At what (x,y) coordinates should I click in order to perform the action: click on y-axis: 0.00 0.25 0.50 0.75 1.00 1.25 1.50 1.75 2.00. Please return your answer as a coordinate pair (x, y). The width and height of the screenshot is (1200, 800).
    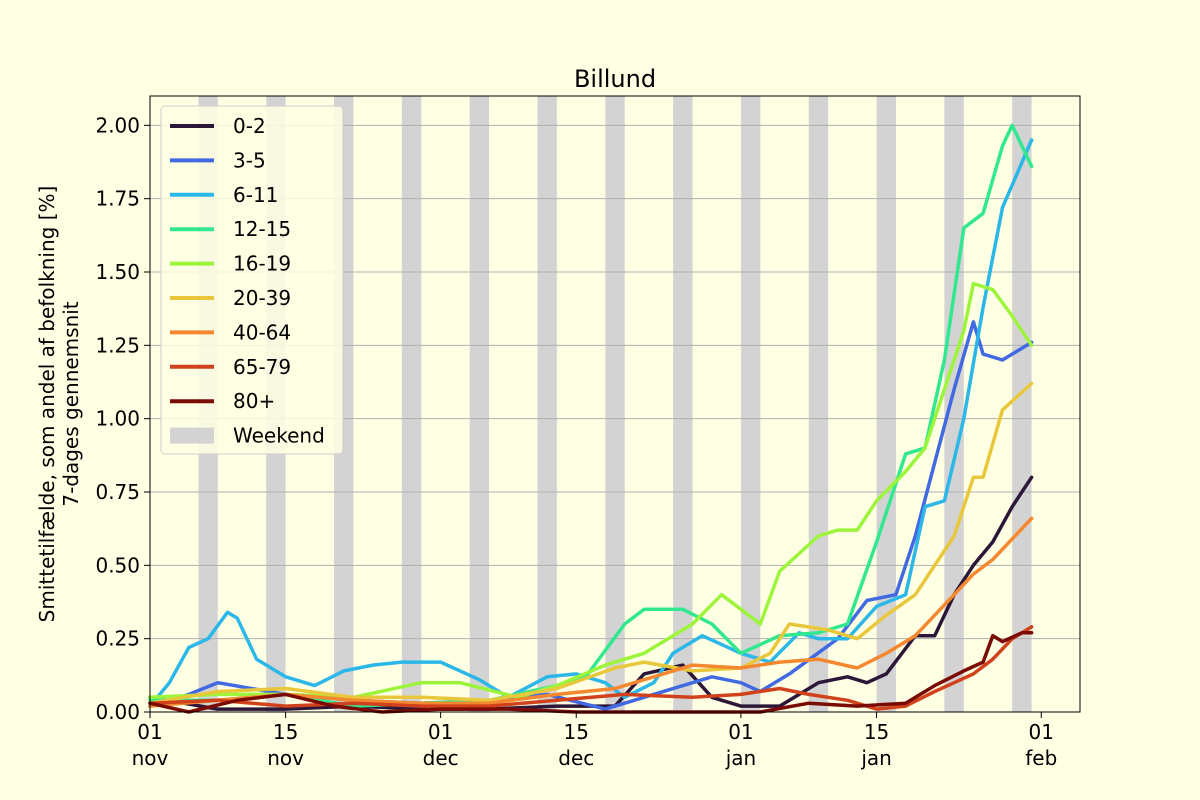
    Looking at the image, I should click on (122, 418).